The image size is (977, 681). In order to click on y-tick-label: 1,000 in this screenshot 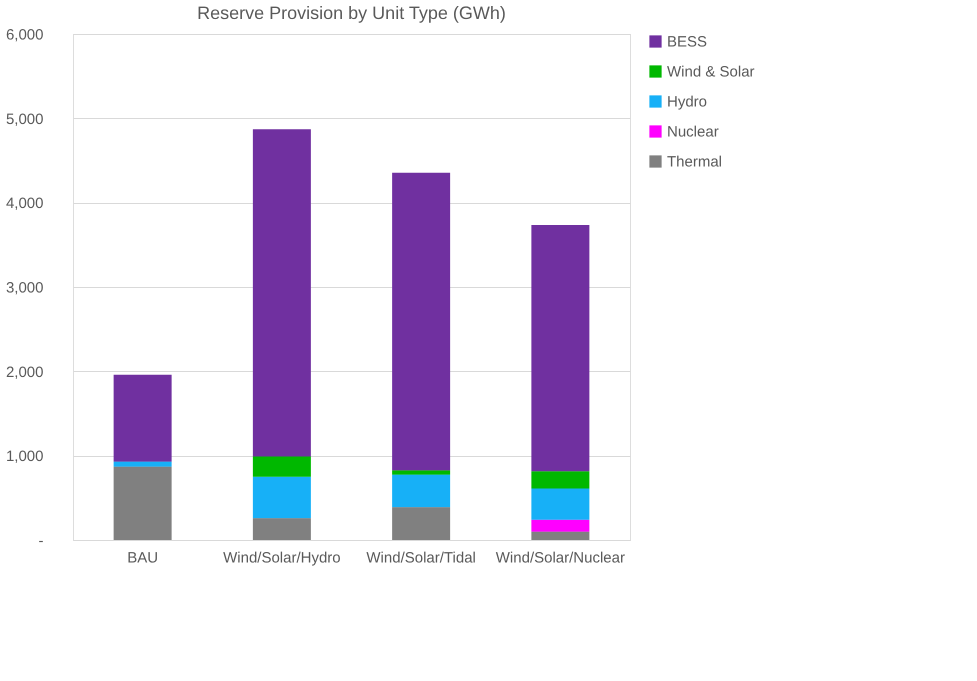, I will do `click(25, 457)`.